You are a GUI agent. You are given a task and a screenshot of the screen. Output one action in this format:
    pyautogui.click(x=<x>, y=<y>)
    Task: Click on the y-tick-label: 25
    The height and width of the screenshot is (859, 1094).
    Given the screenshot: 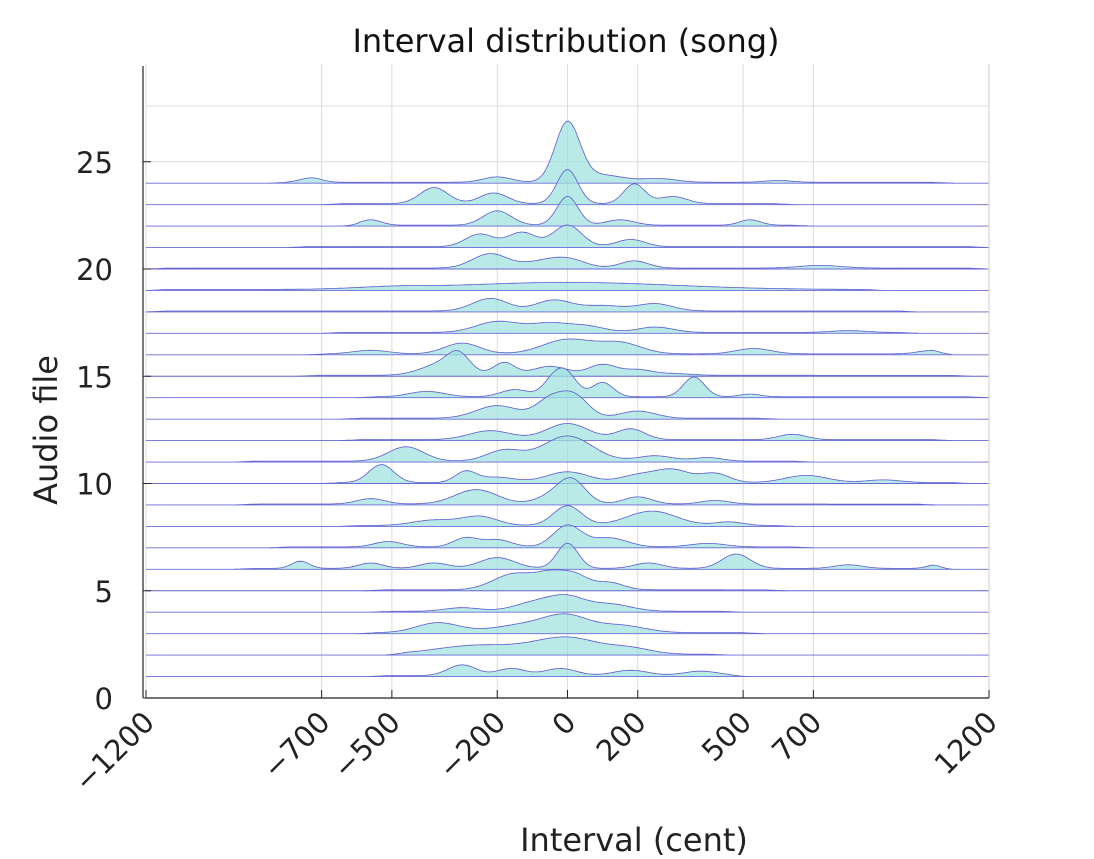 What is the action you would take?
    pyautogui.click(x=94, y=163)
    